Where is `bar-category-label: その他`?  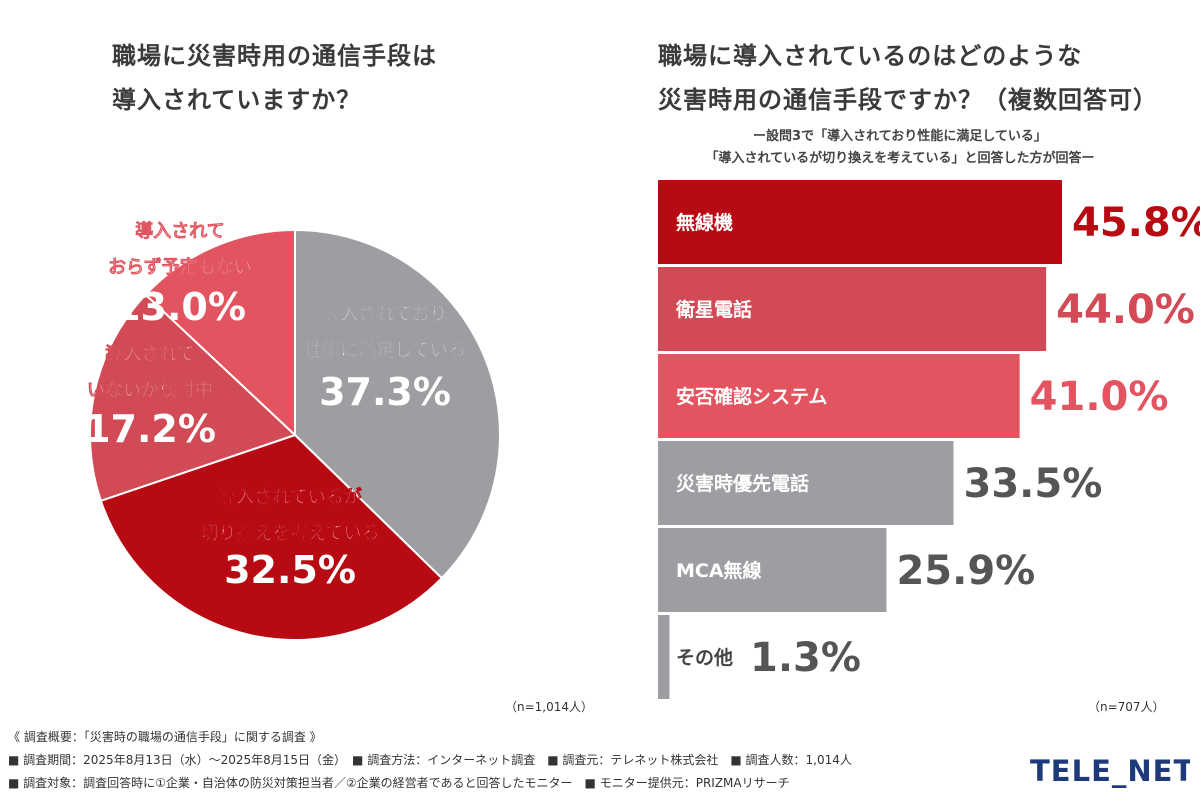
bar-category-label: その他 is located at coordinates (704, 657).